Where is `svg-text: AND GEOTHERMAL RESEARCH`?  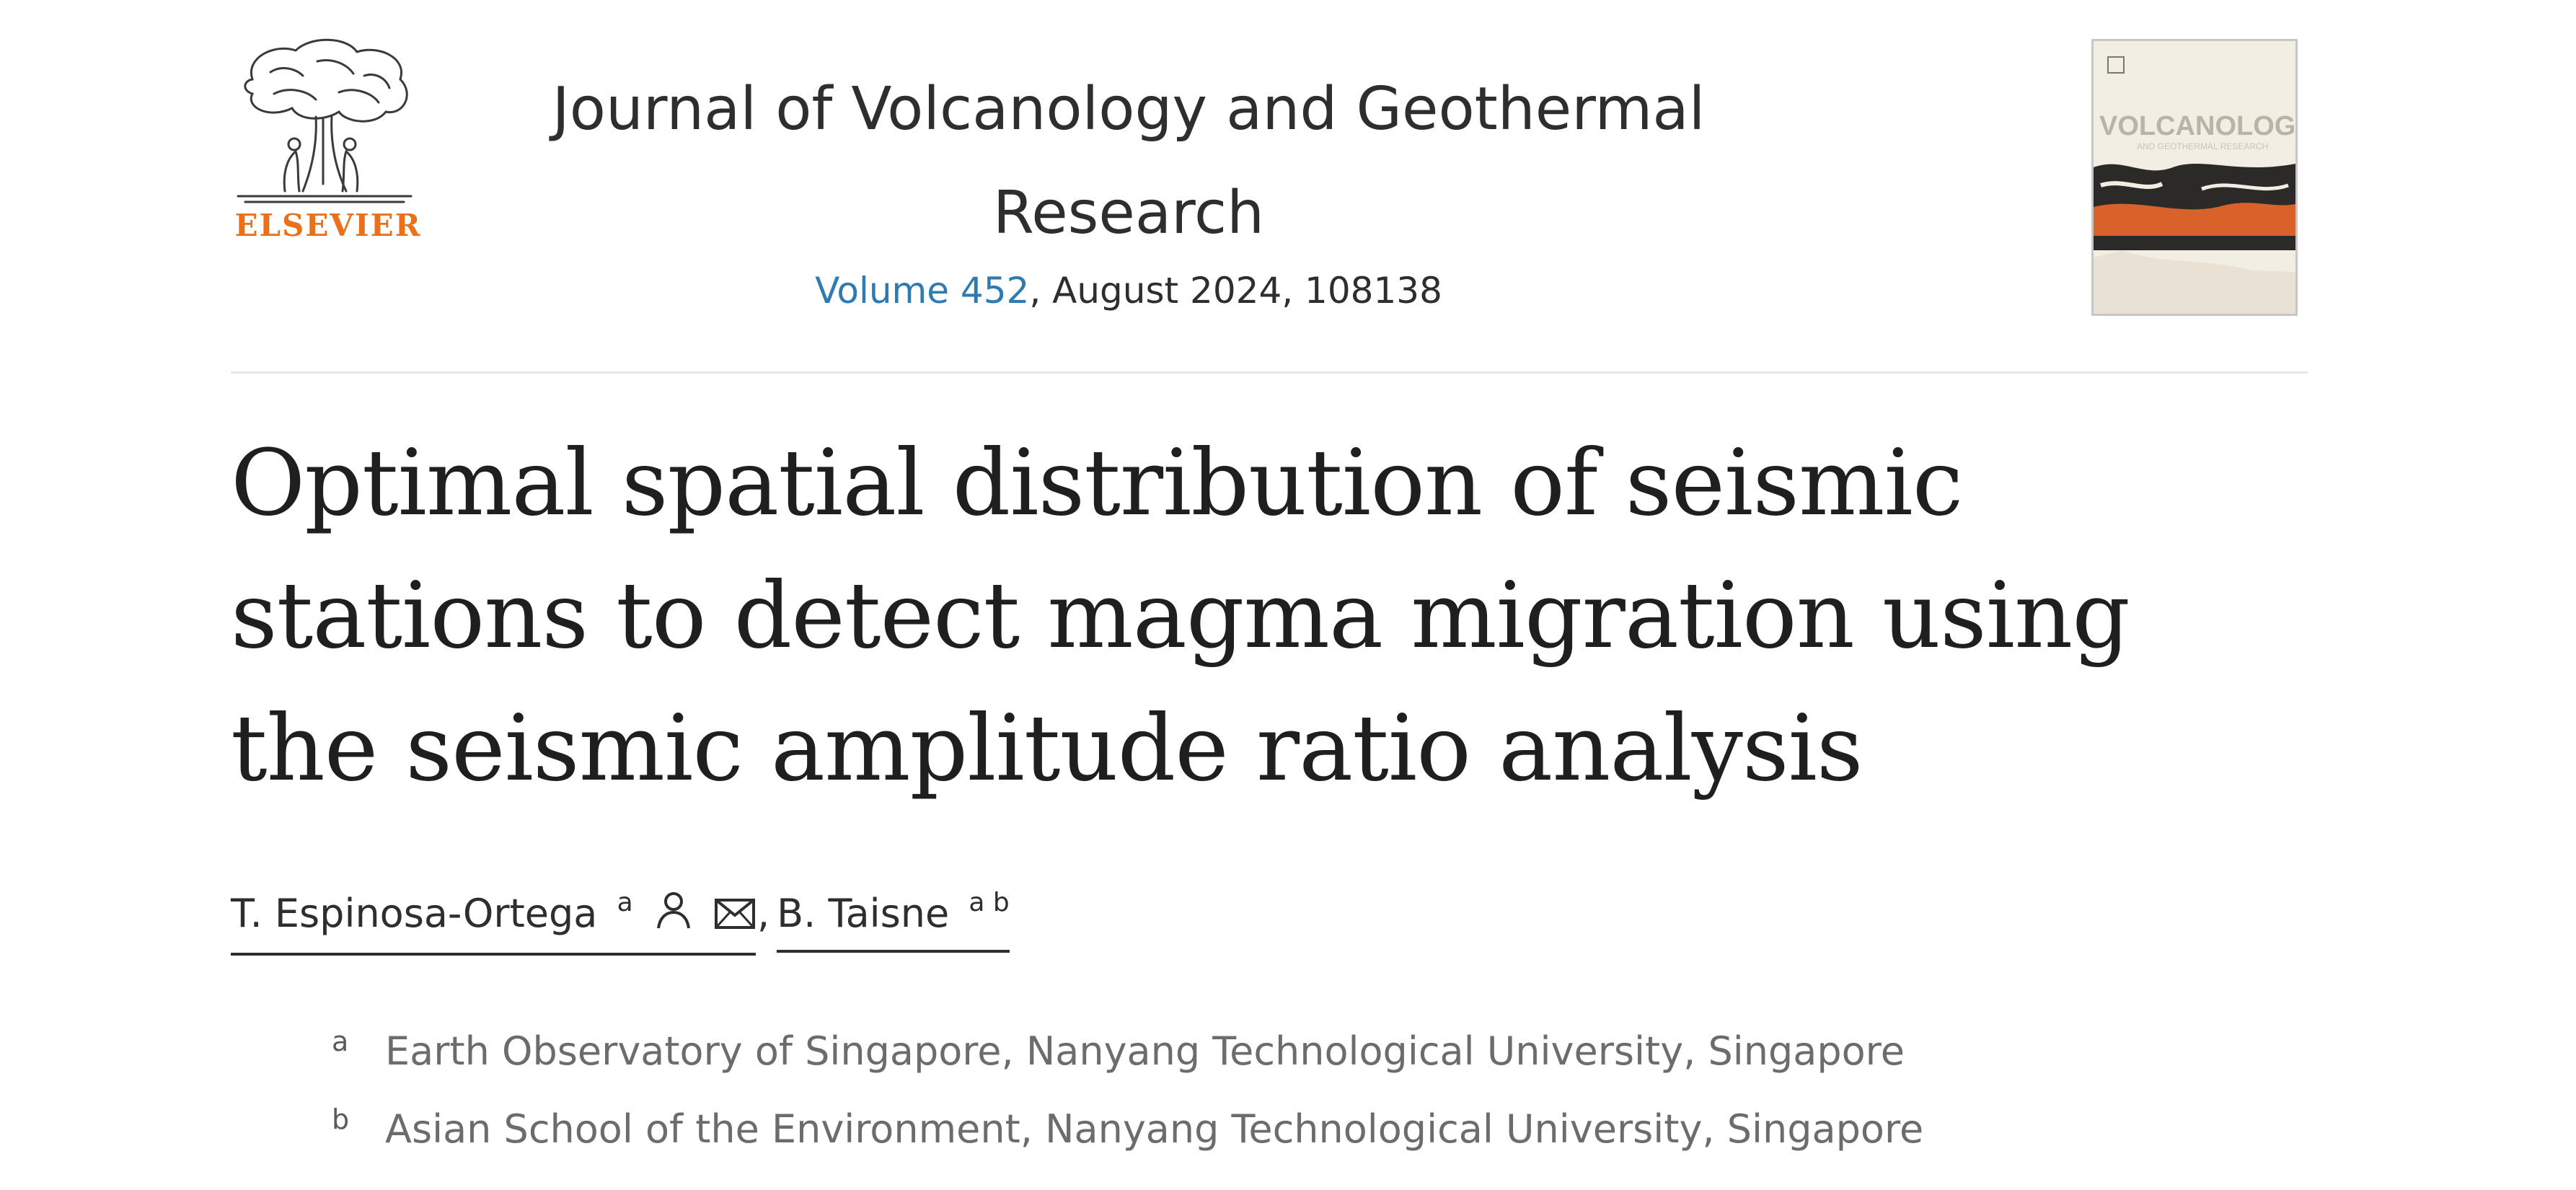
svg-text: AND GEOTHERMAL RESEARCH is located at coordinates (2202, 146).